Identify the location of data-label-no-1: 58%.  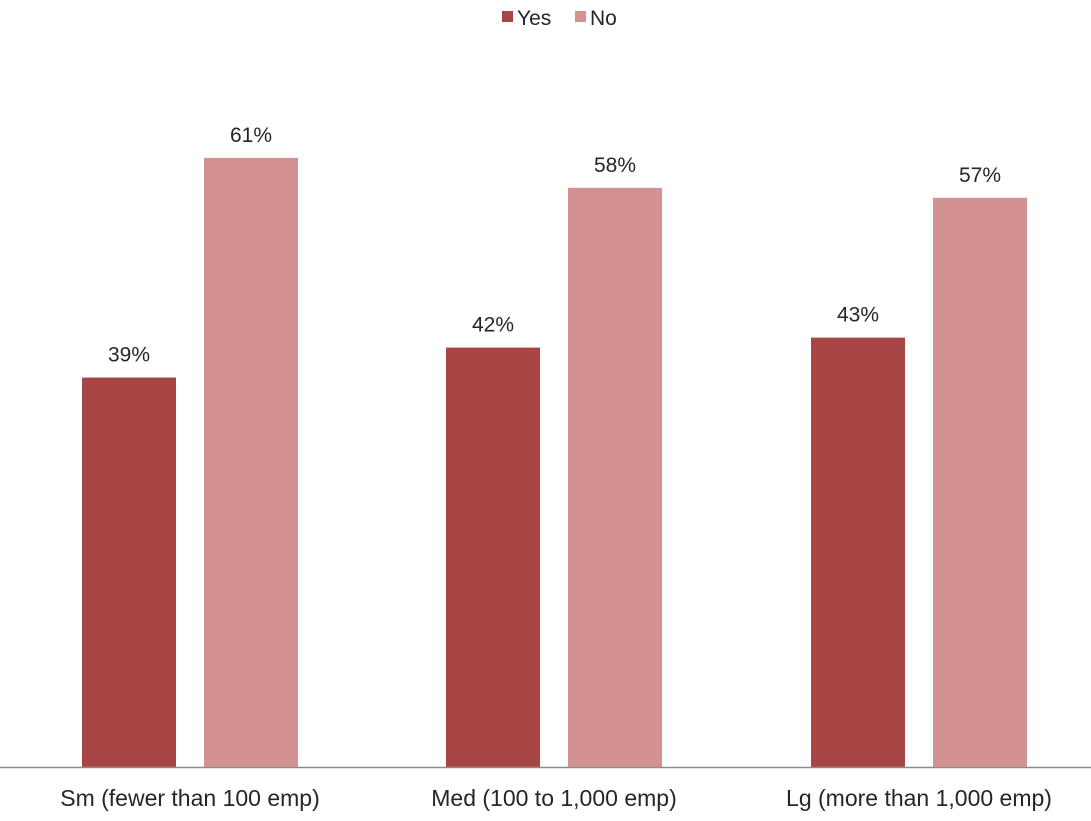
(615, 165).